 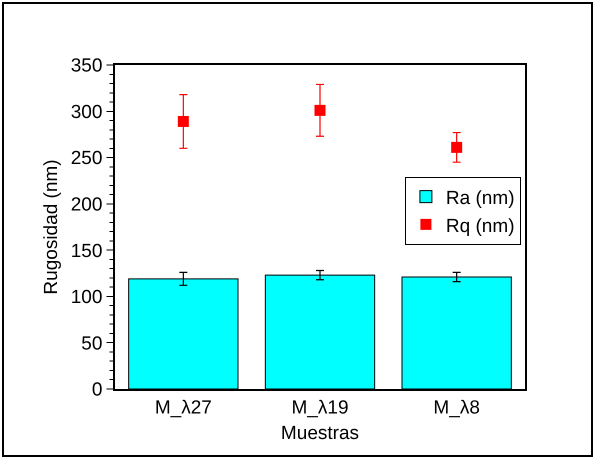 I want to click on legend-label: Rq (nm), so click(x=480, y=226).